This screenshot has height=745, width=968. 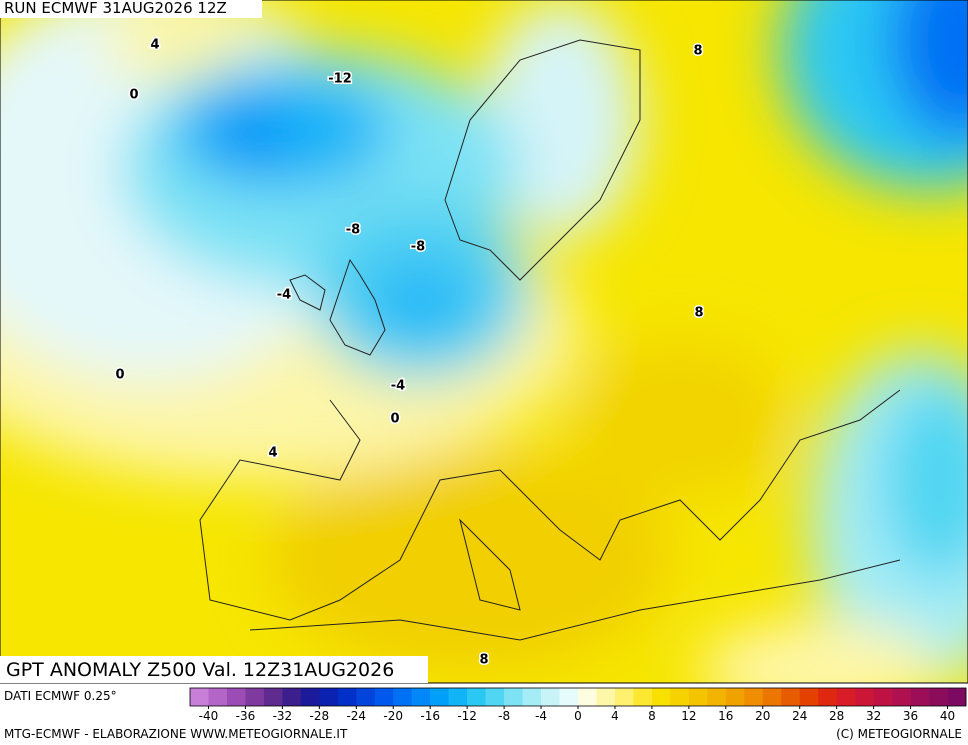 What do you see at coordinates (320, 716) in the screenshot?
I see `colorbar-tick-label: -28` at bounding box center [320, 716].